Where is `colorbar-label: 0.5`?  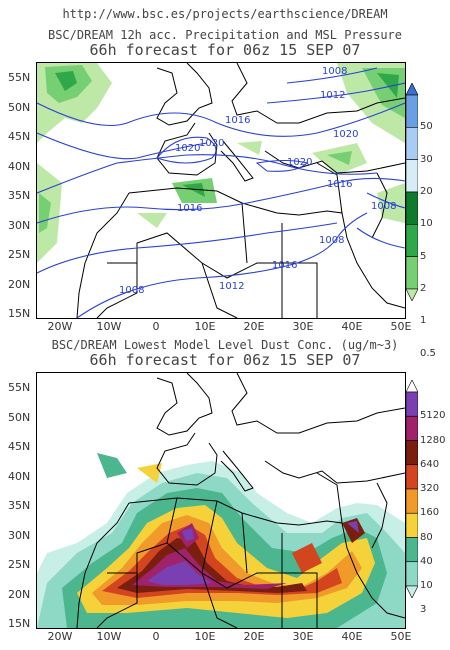
colorbar-label: 0.5 is located at coordinates (428, 353).